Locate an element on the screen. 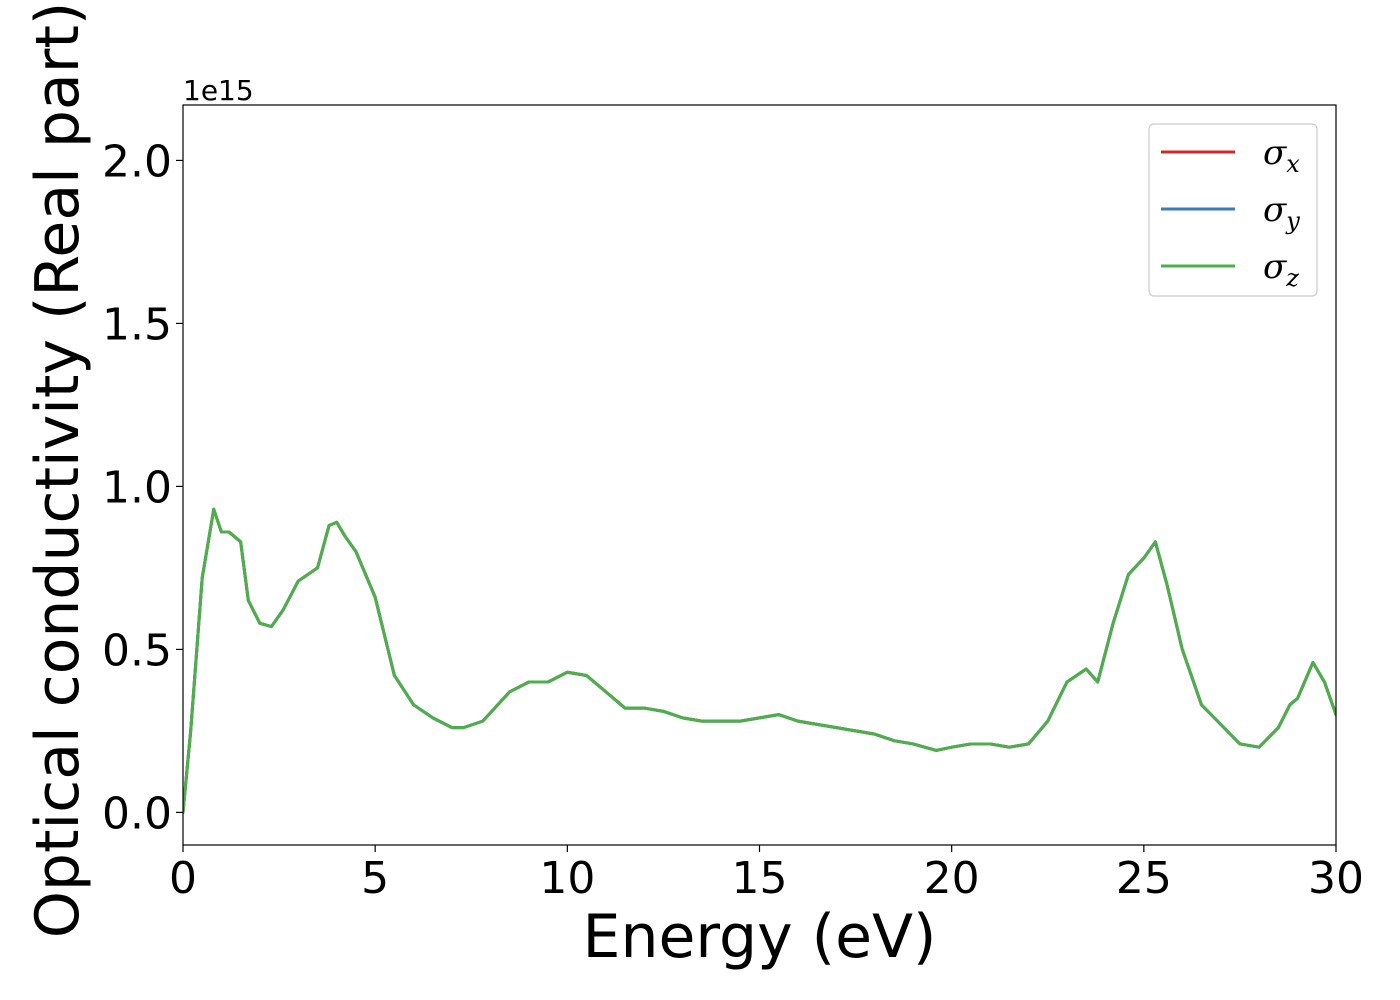 Image resolution: width=1400 pixels, height=1000 pixels. x-axis-ticks: 0 5 10 15 20 25 30 is located at coordinates (766, 874).